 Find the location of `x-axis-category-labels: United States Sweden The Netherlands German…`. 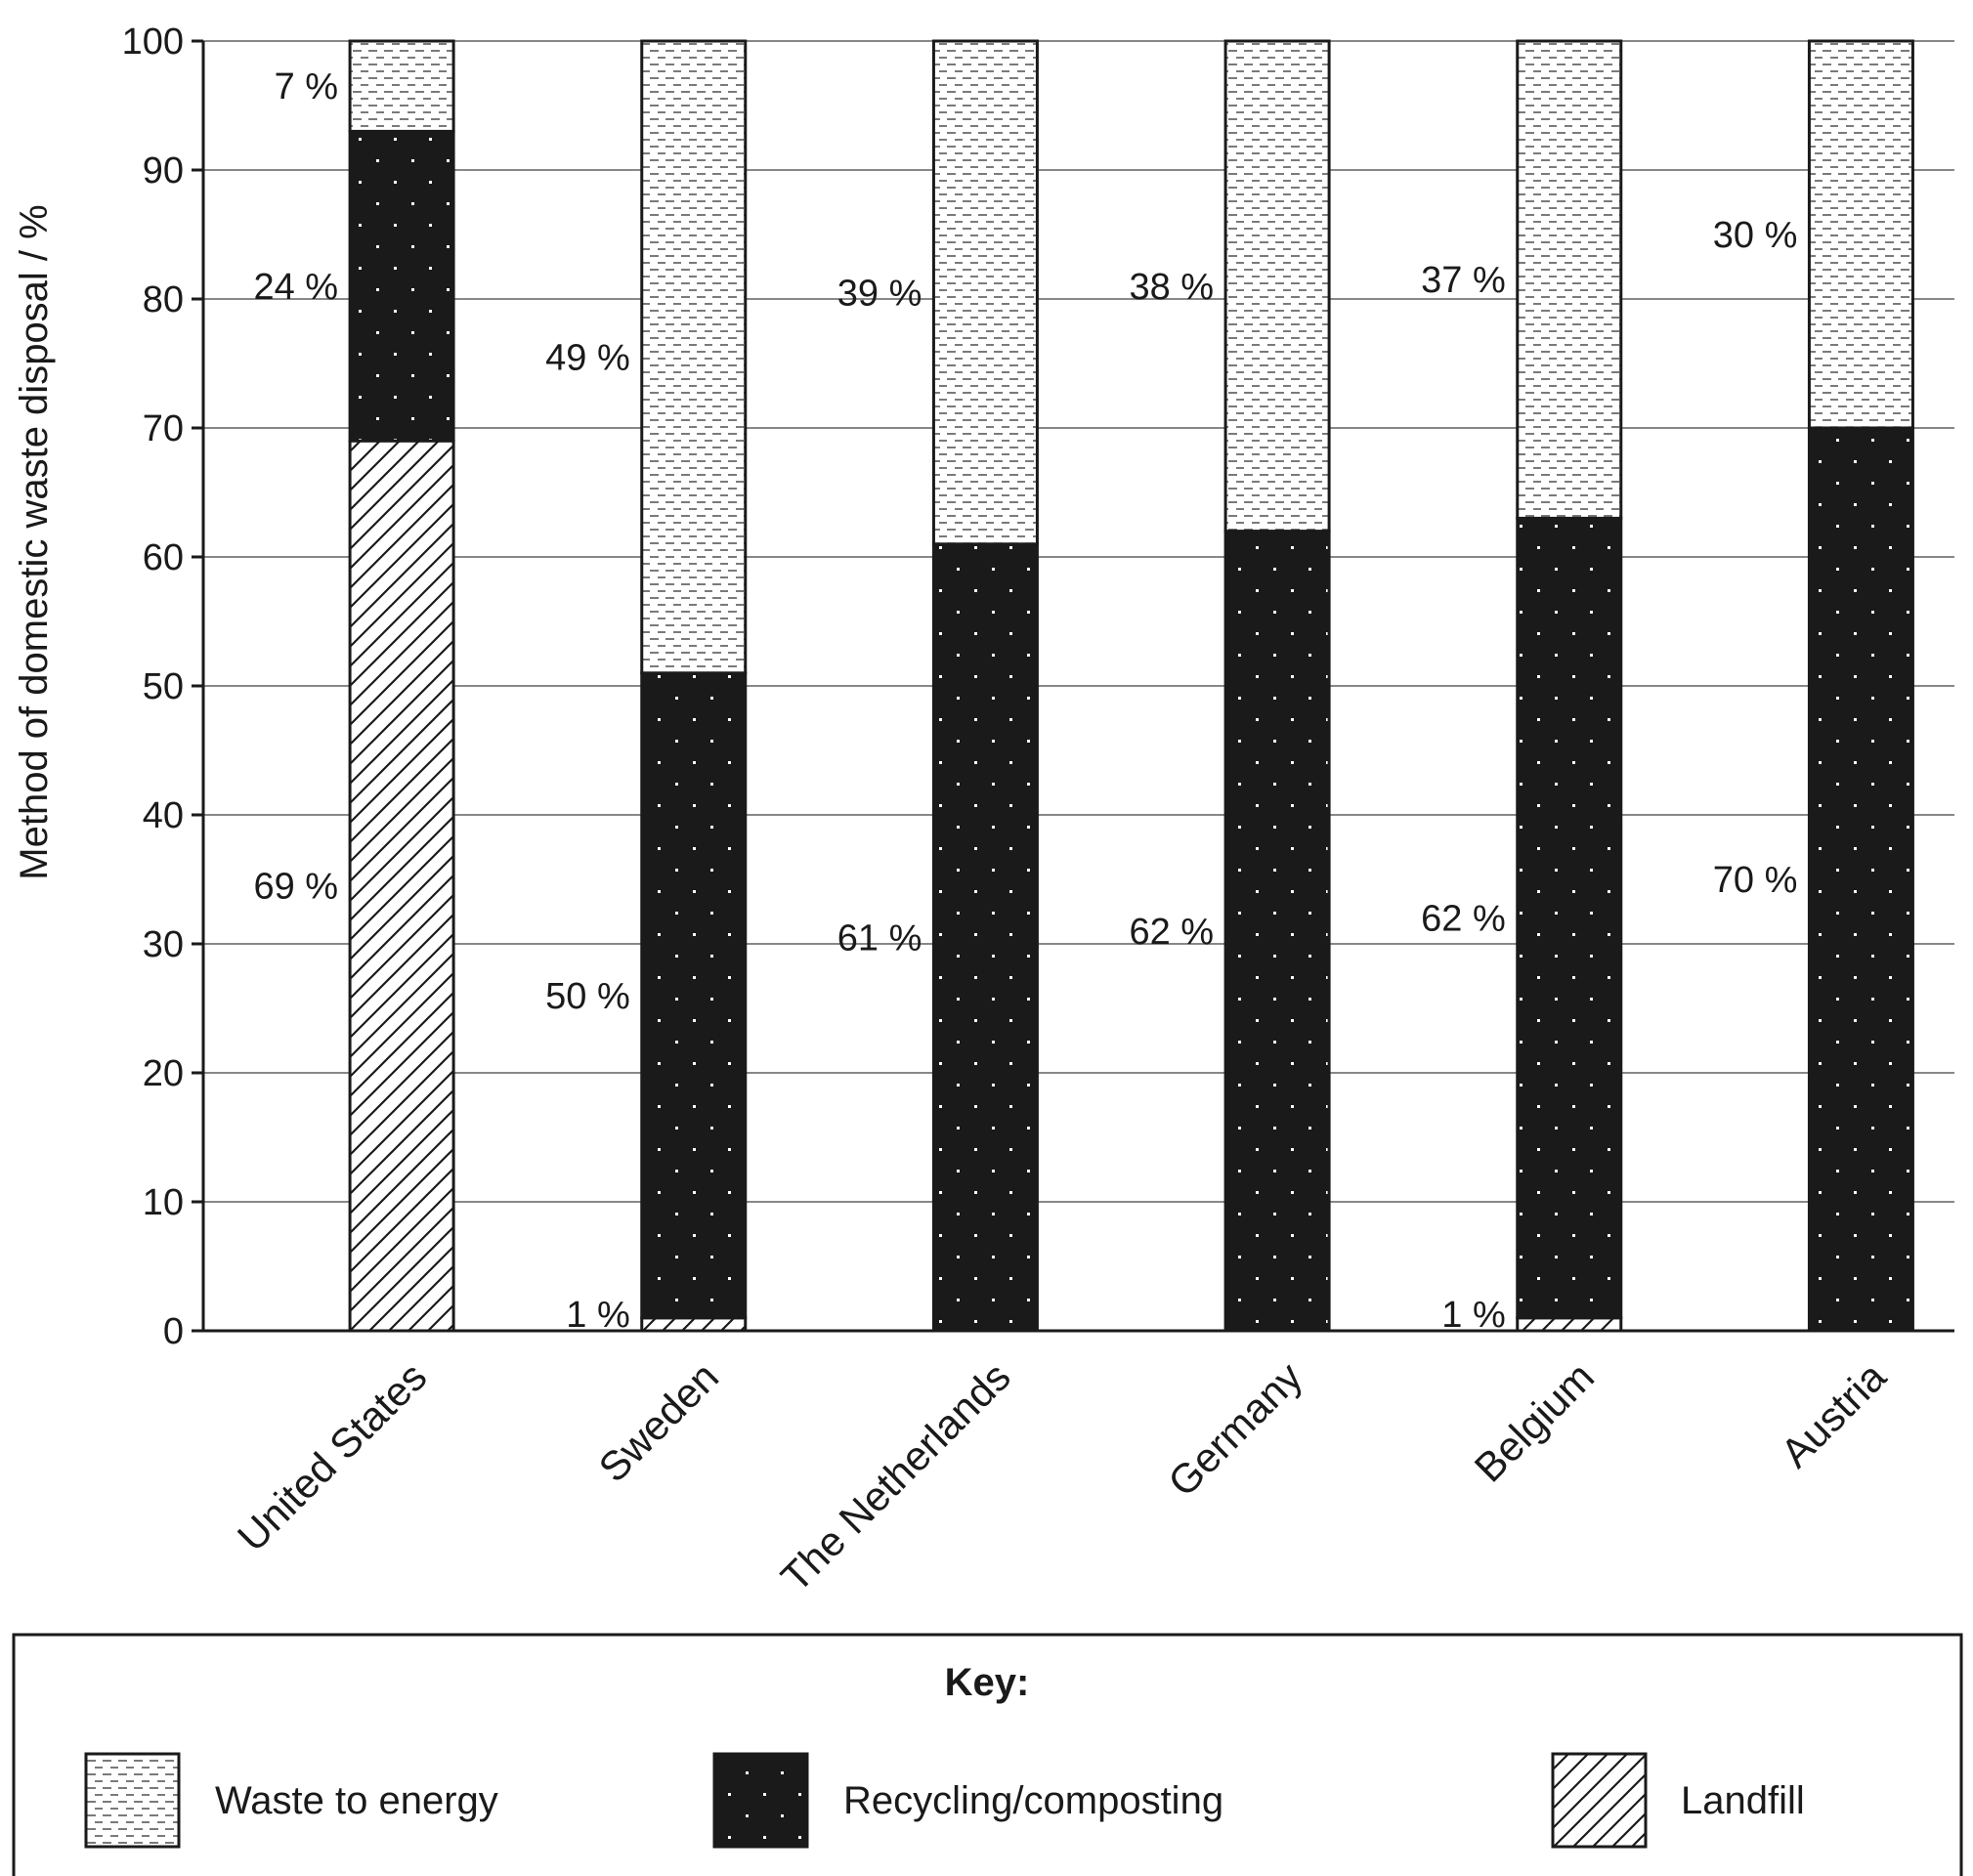

x-axis-category-labels: United States Sweden The Netherlands German… is located at coordinates (1062, 1476).